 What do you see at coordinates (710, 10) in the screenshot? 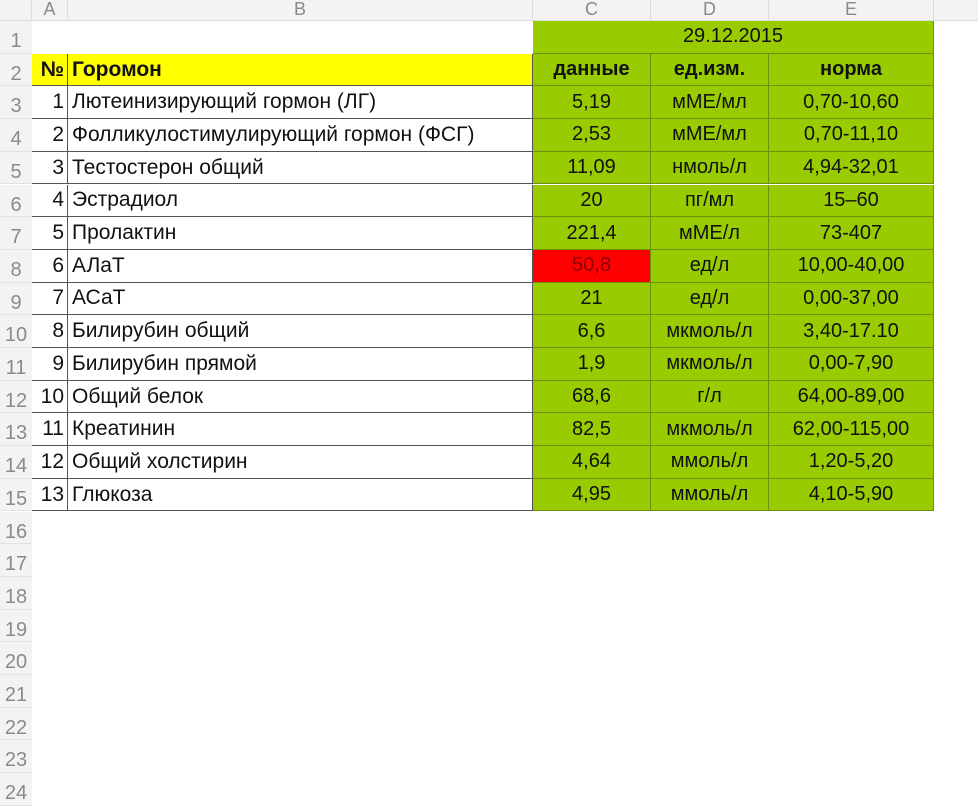
I see `column-header-d: D` at bounding box center [710, 10].